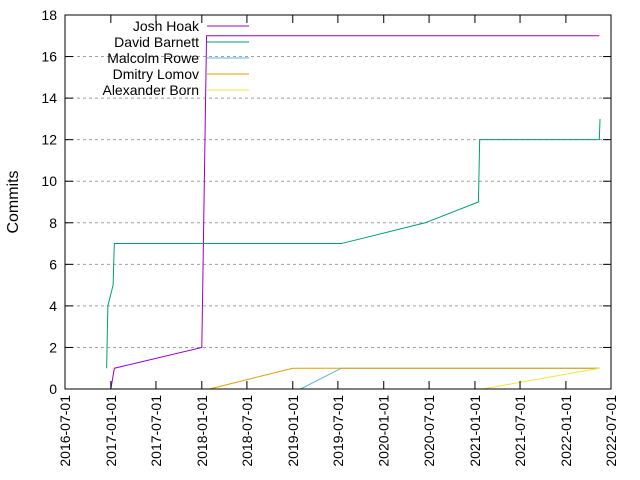 This screenshot has width=640, height=480. What do you see at coordinates (53, 306) in the screenshot?
I see `y-tick-label-4: 4` at bounding box center [53, 306].